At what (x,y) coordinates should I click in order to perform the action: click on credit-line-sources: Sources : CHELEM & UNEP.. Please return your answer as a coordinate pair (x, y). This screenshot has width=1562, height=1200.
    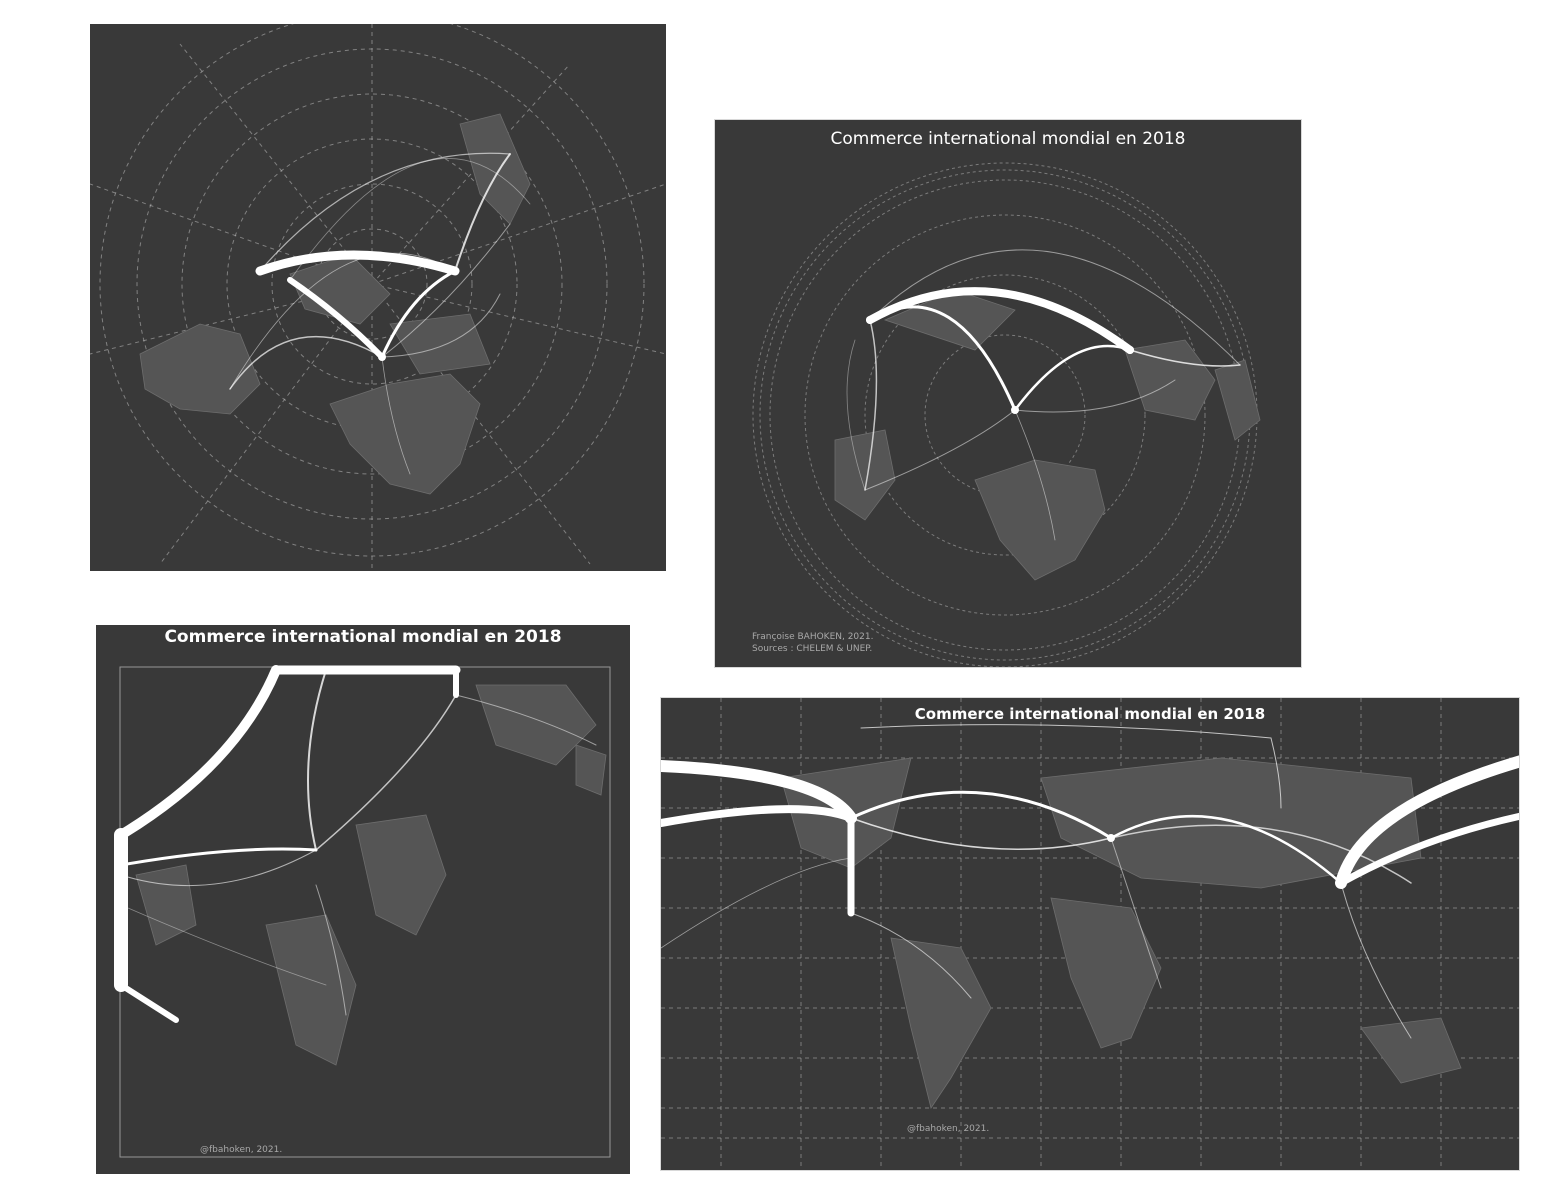
    Looking at the image, I should click on (812, 649).